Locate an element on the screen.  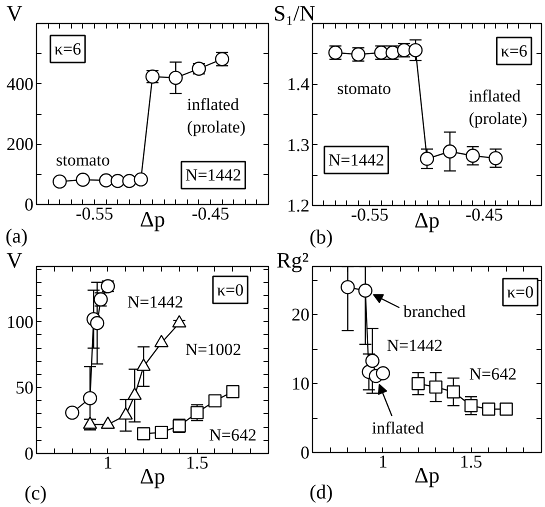
y-axis-title: Rg² is located at coordinates (293, 260).